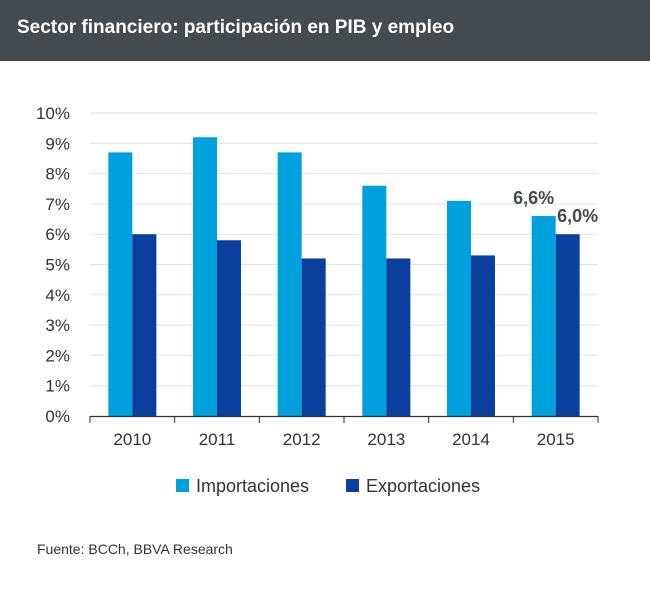 The height and width of the screenshot is (594, 650). What do you see at coordinates (289, 284) in the screenshot?
I see `bar-importaciones-2012` at bounding box center [289, 284].